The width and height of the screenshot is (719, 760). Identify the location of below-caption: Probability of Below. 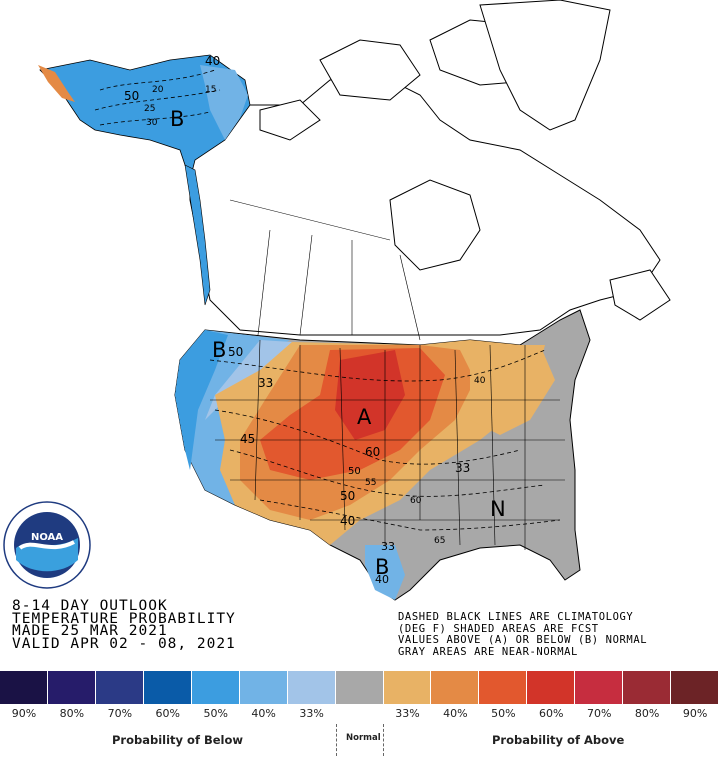
(177, 740).